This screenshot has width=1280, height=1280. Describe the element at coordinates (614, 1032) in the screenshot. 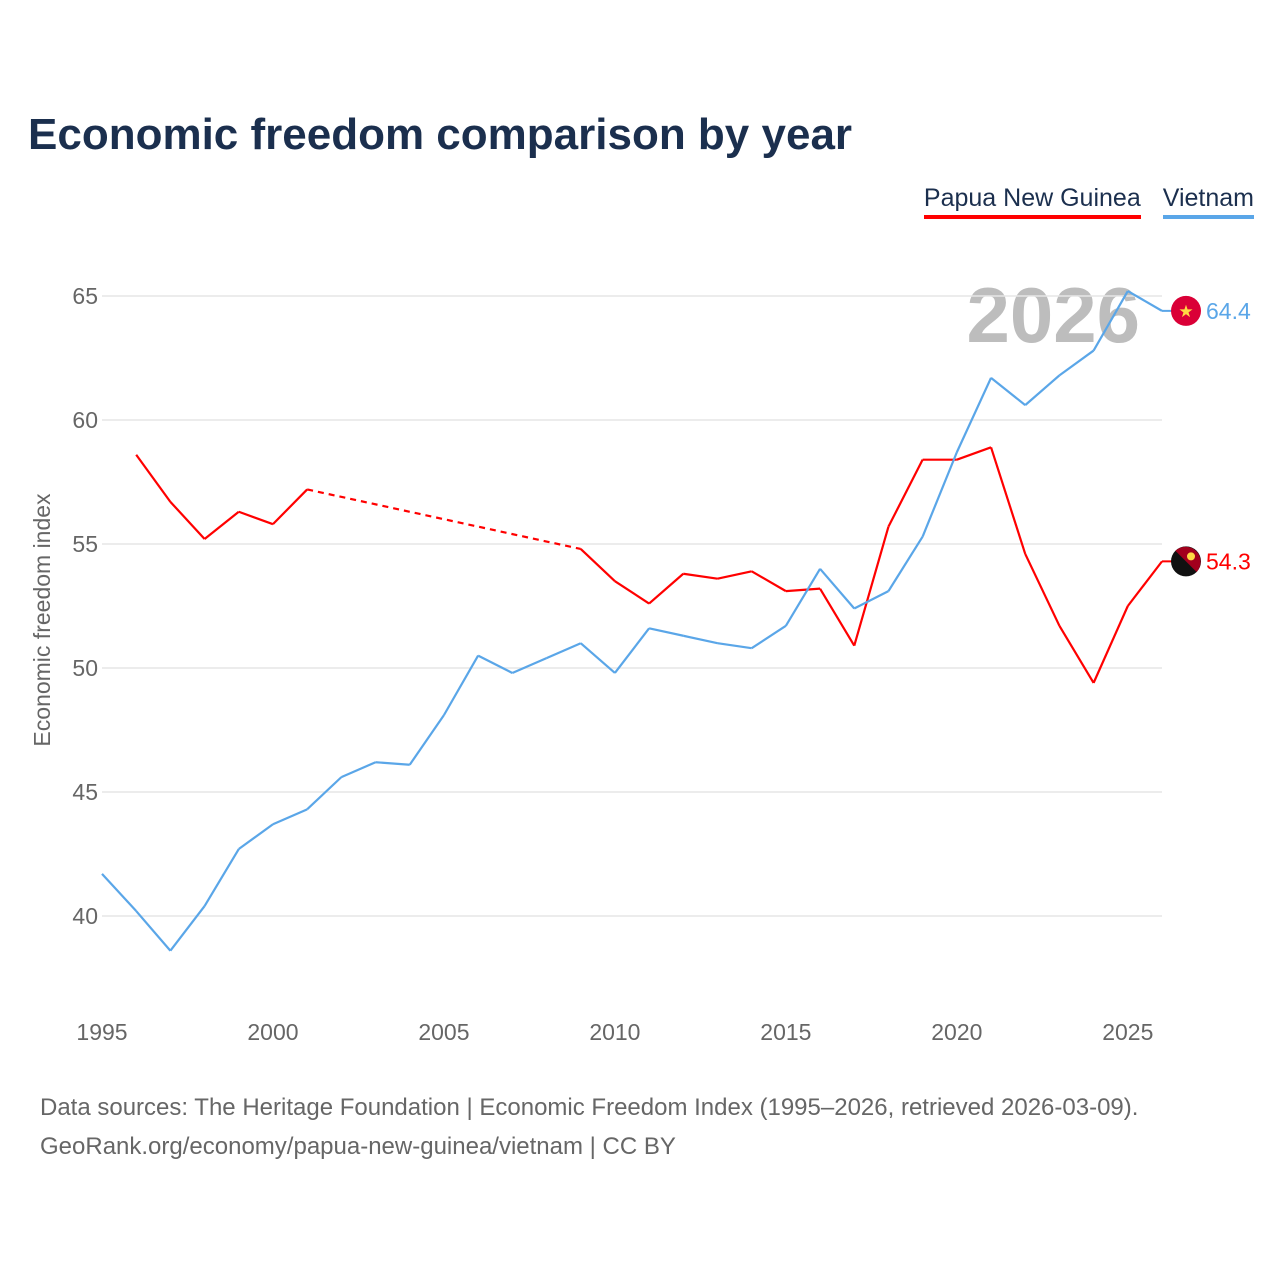

I see `x-tick-label: 2010` at that location.